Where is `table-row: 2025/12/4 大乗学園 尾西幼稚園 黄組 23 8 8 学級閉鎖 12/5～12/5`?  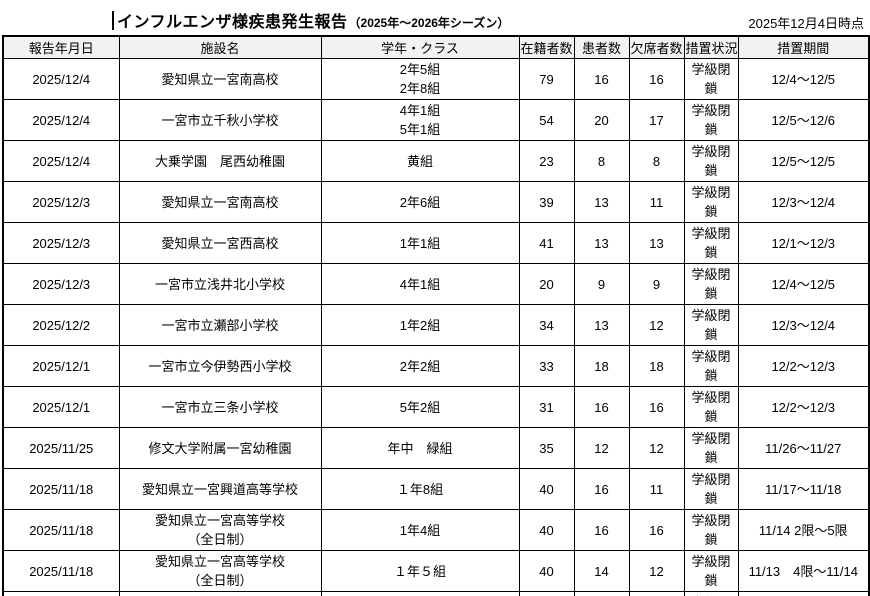
table-row: 2025/12/4 大乗学園 尾西幼稚園 黄組 23 8 8 学級閉鎖 12/5～12/5 is located at coordinates (436, 161).